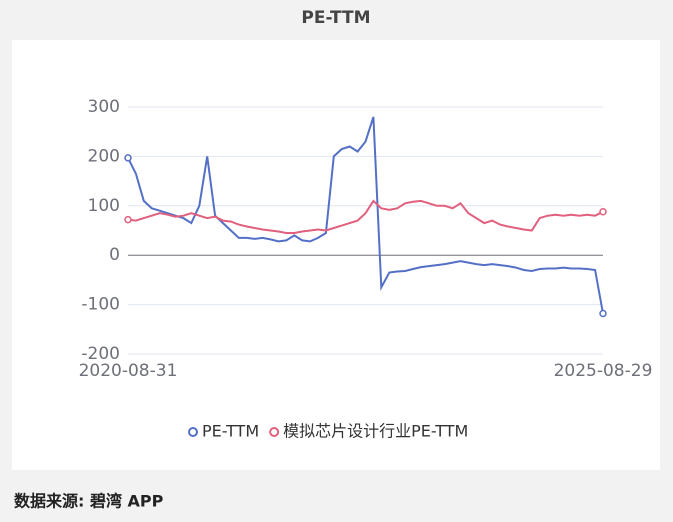 This screenshot has width=673, height=522. I want to click on source: 数据来源: 碧湾 APP, so click(89, 501).